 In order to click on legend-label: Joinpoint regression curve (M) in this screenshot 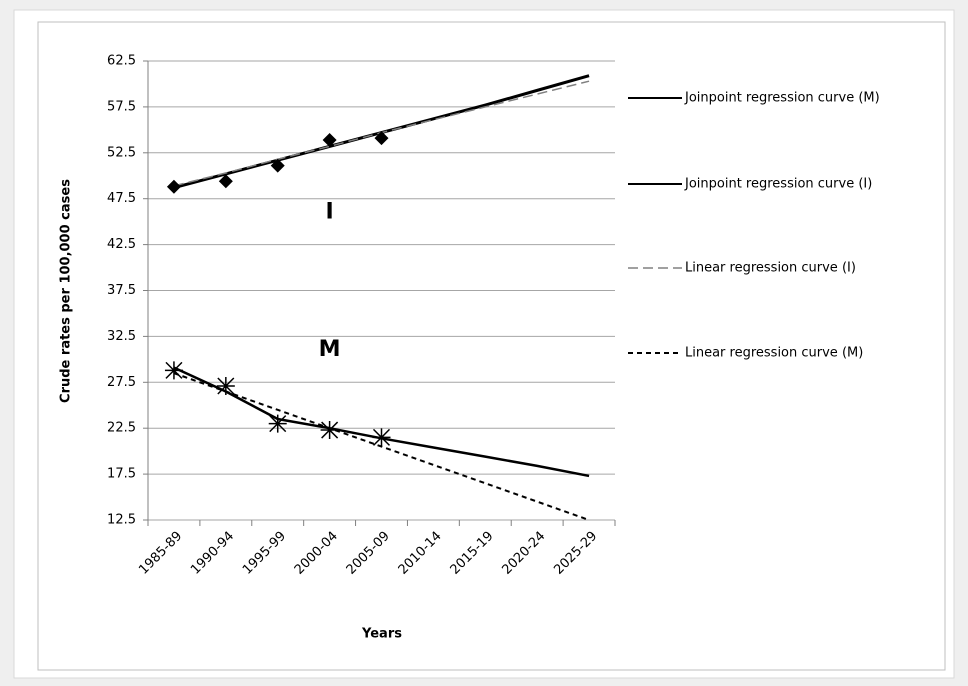, I will do `click(782, 98)`.